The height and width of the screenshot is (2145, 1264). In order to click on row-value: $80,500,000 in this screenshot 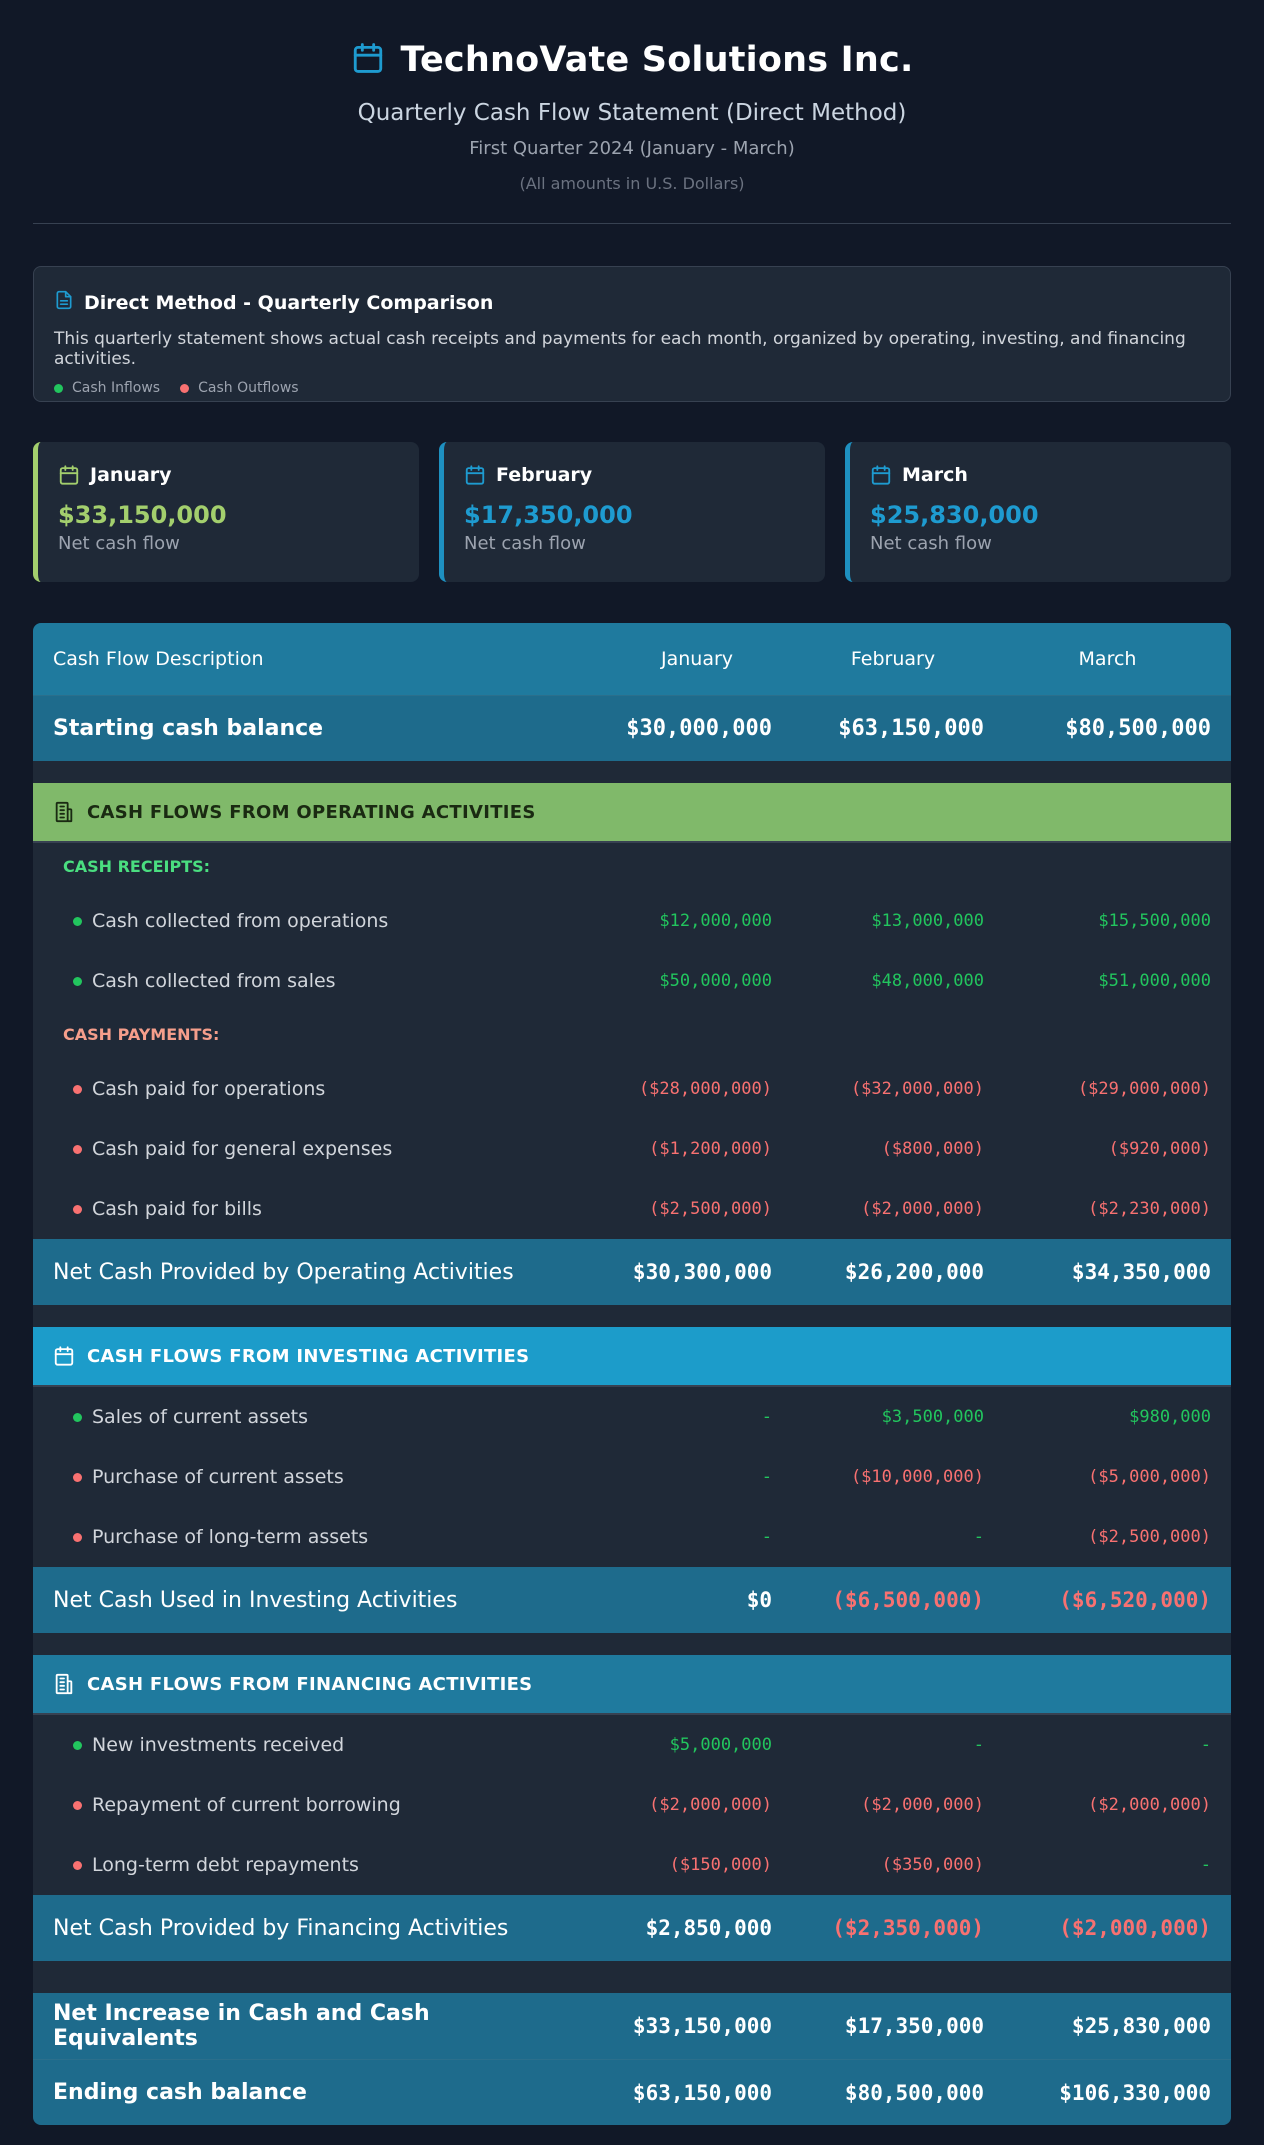, I will do `click(1138, 728)`.